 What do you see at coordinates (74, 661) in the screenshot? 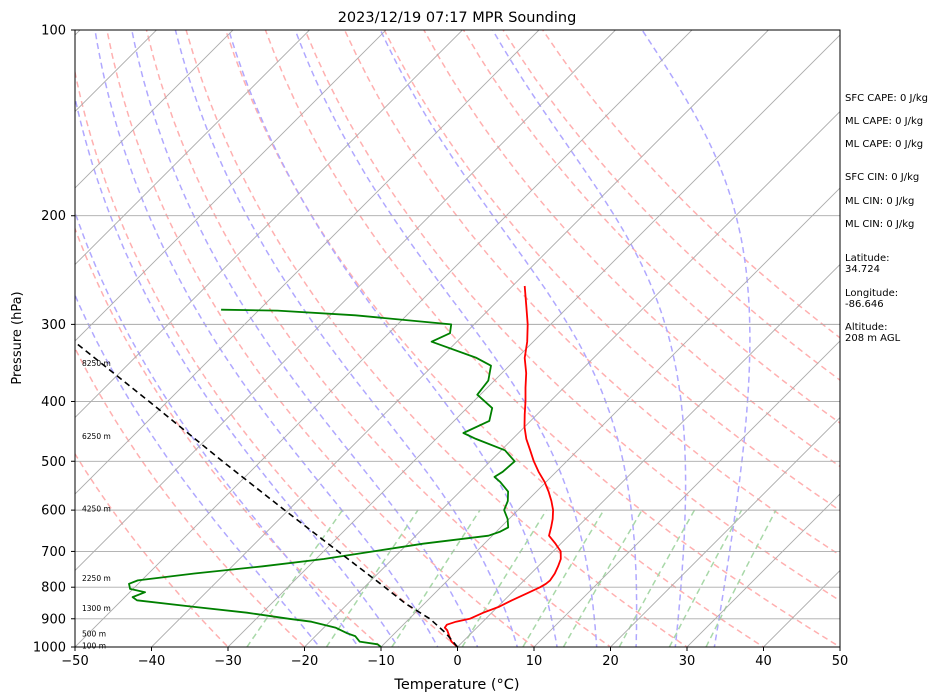
I see `x-tick-label: −50` at bounding box center [74, 661].